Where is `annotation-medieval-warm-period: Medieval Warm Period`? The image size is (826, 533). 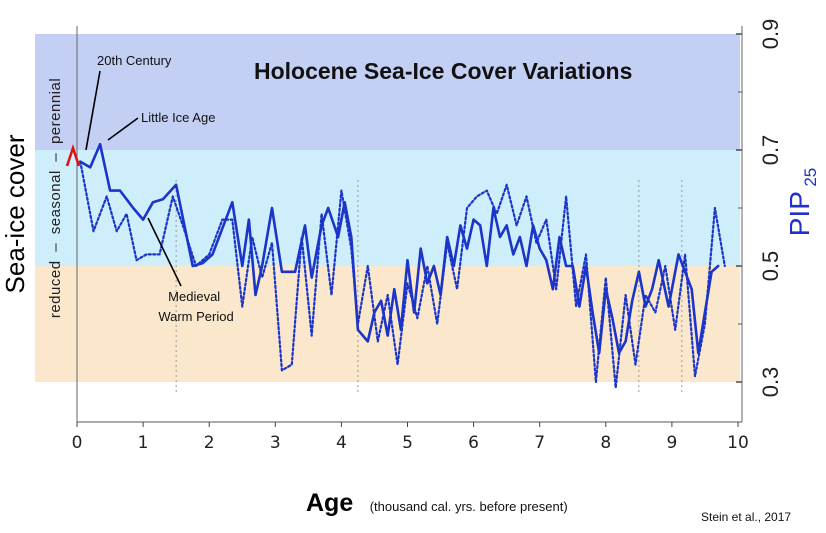
annotation-medieval-warm-period: Medieval Warm Period is located at coordinates (195, 306).